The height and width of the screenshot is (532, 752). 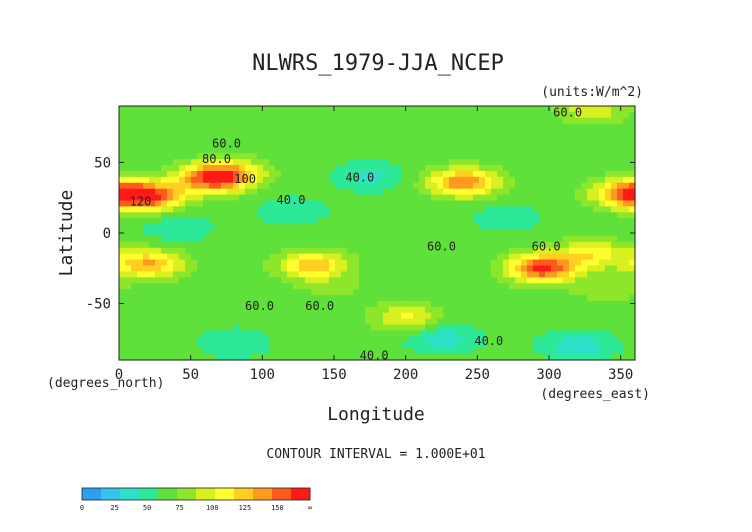 I want to click on colorbar-tick-label: ∞, so click(x=310, y=508).